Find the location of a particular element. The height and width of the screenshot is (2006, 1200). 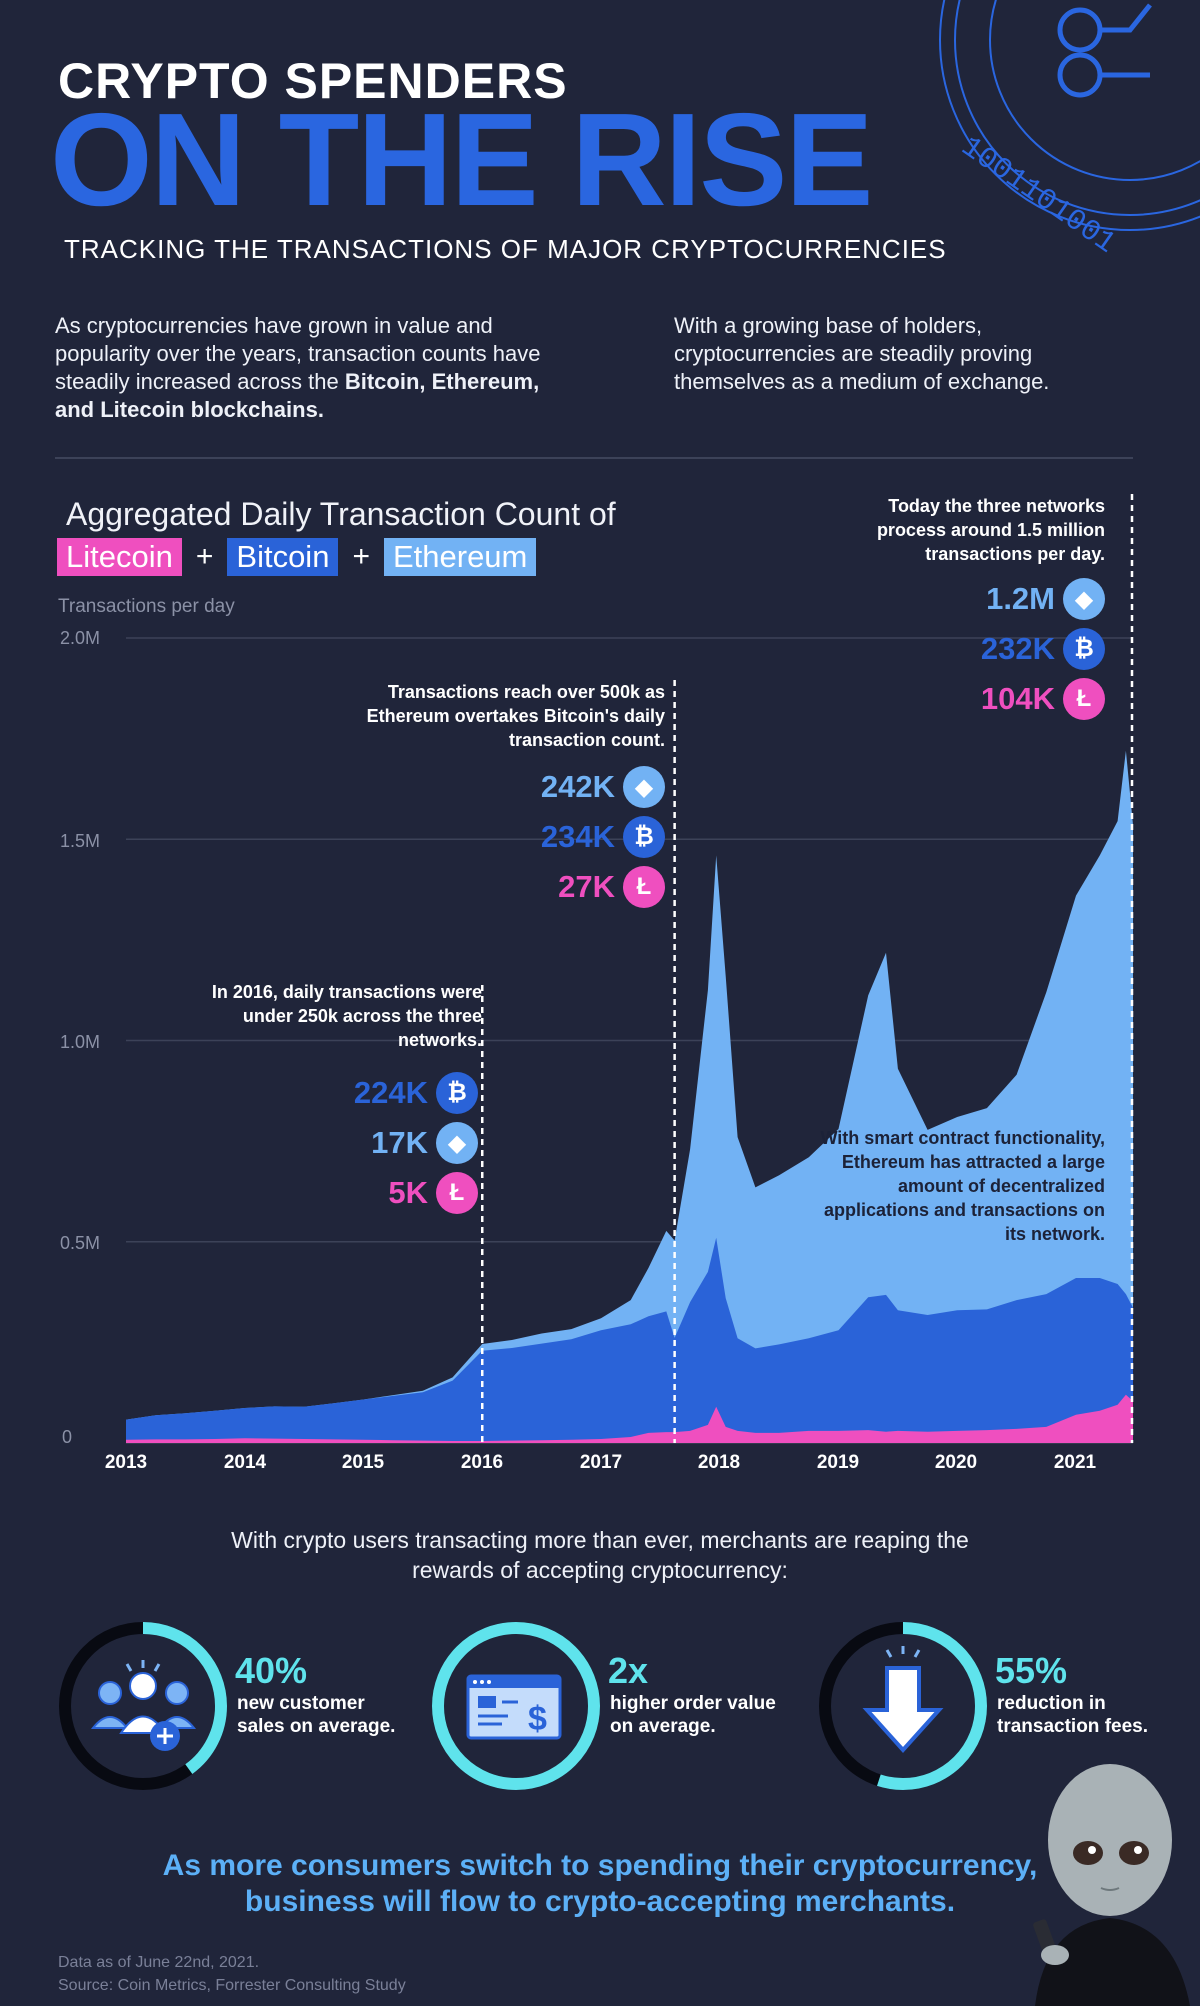

stat-row: 224K ₿ is located at coordinates (389, 1093).